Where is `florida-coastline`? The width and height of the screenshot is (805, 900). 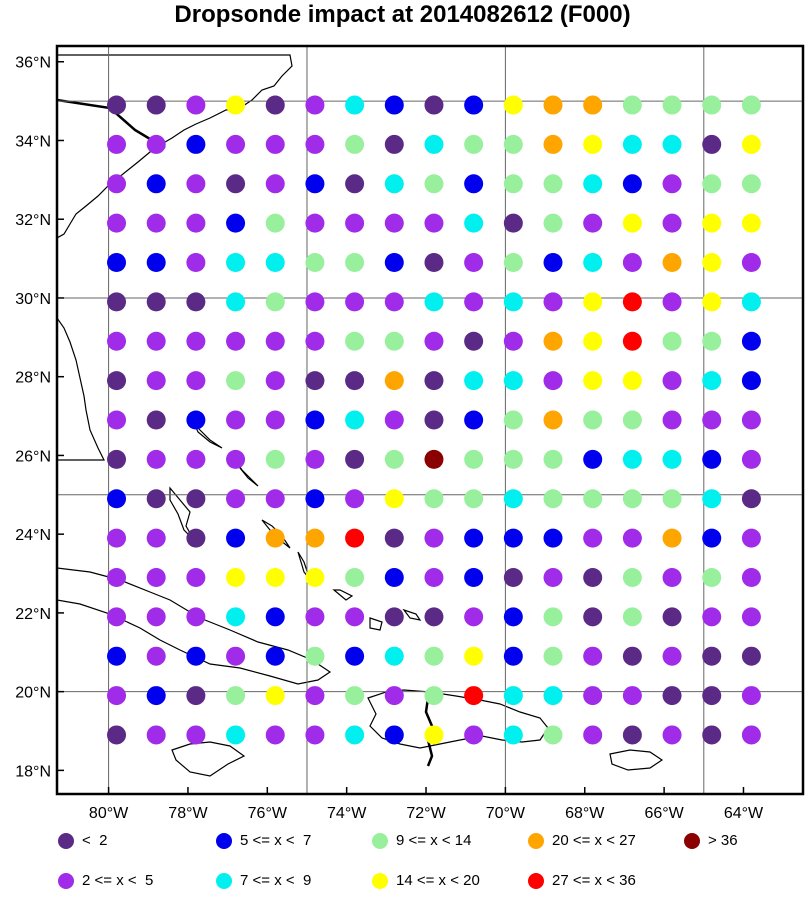
florida-coastline is located at coordinates (81, 389).